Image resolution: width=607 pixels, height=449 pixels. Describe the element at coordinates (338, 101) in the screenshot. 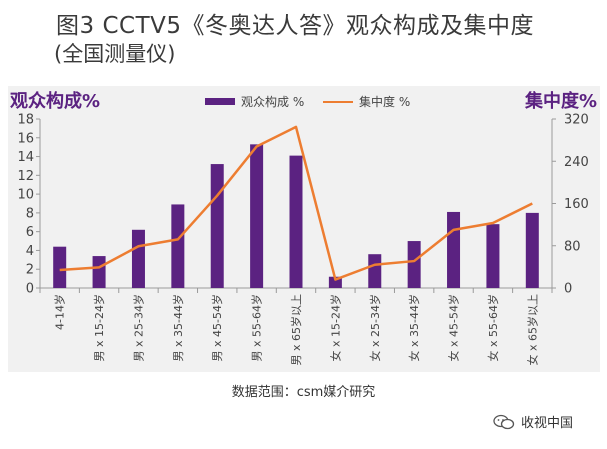

I see `legend-line-swatch` at that location.